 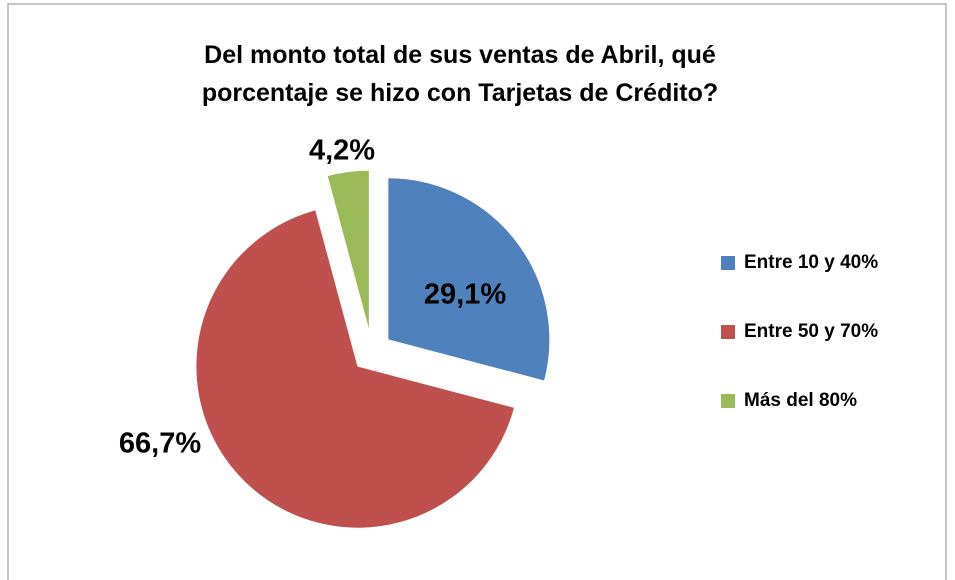 I want to click on legend-label: Entre 50 y 70%, so click(x=811, y=331).